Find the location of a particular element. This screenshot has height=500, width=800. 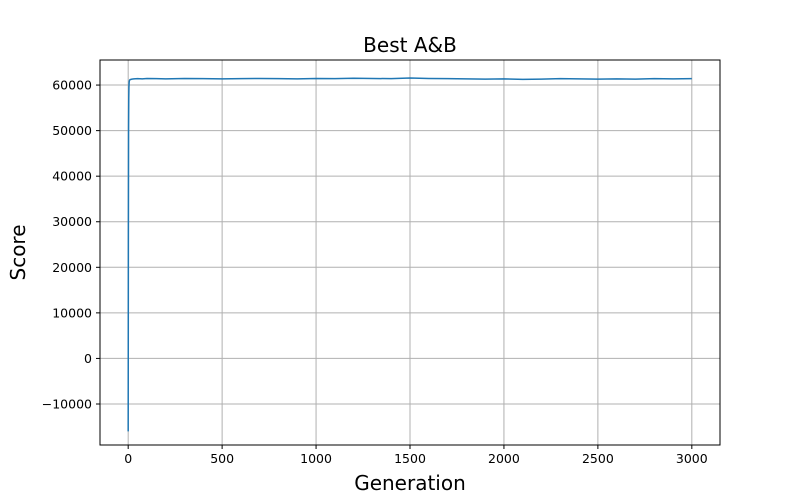

x-tick-label: 2000 is located at coordinates (504, 458).